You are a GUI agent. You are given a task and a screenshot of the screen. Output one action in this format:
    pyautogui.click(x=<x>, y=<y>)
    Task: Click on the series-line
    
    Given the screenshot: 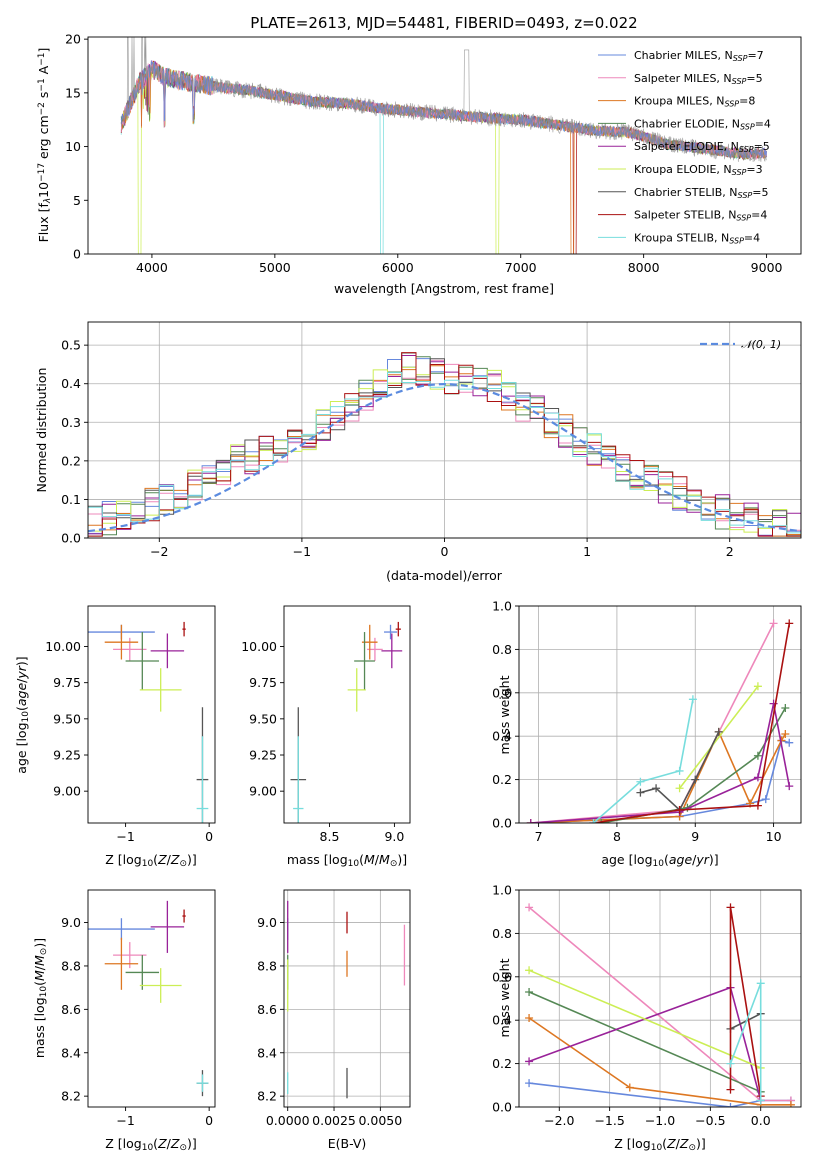 What is the action you would take?
    pyautogui.click(x=660, y=781)
    